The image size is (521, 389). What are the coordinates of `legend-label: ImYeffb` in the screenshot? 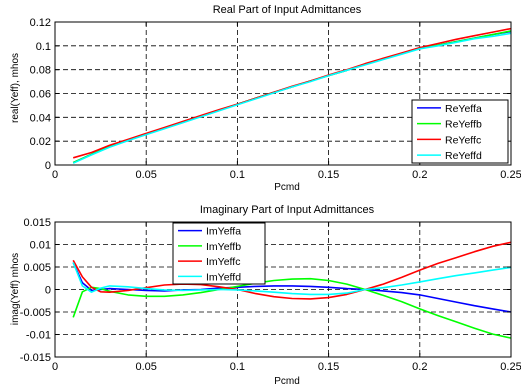 It's located at (223, 247).